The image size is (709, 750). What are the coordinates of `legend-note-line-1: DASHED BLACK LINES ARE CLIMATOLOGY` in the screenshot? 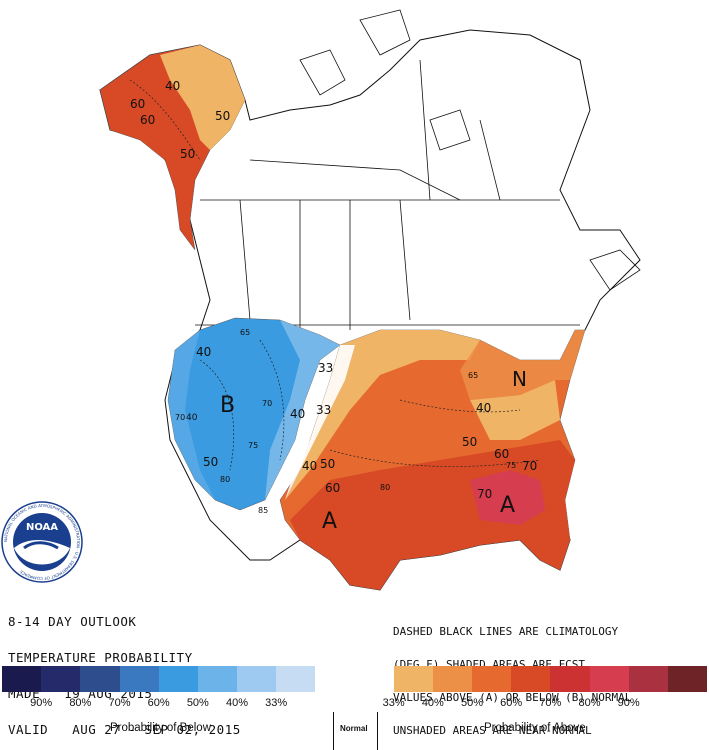 It's located at (506, 631).